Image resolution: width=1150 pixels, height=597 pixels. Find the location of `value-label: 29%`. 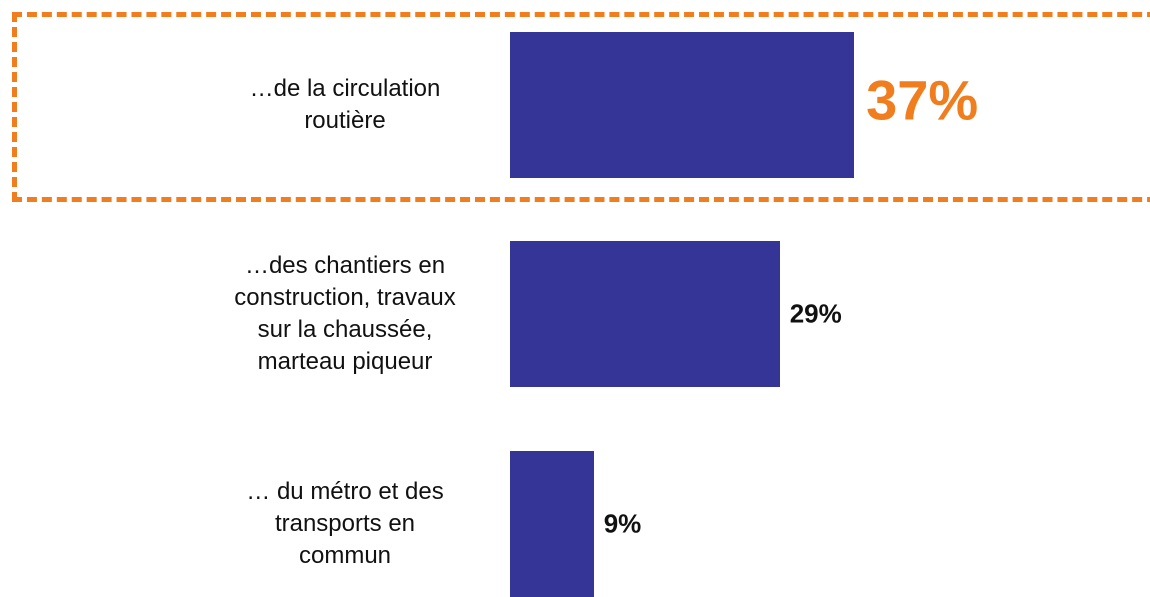

value-label: 29% is located at coordinates (815, 313).